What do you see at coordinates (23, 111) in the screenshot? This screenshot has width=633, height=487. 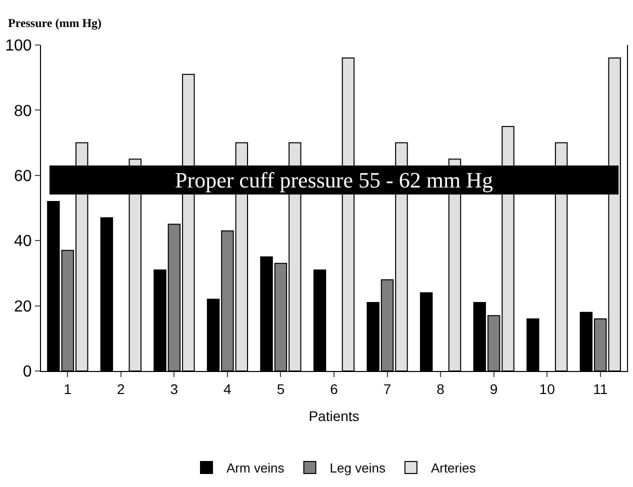 I see `y-tick-label: 80` at bounding box center [23, 111].